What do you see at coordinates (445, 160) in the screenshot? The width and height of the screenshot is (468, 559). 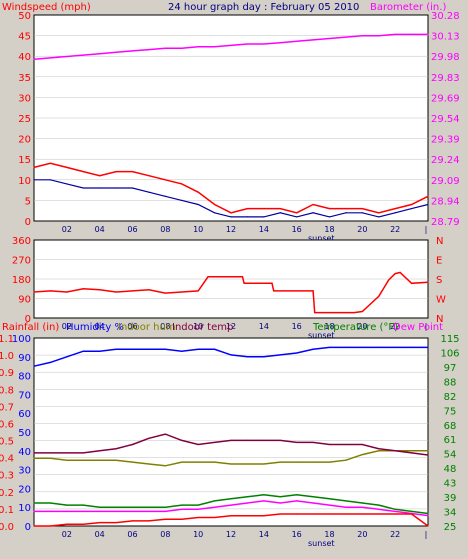 I see `panel1-right-tick-label: 29.24` at bounding box center [445, 160].